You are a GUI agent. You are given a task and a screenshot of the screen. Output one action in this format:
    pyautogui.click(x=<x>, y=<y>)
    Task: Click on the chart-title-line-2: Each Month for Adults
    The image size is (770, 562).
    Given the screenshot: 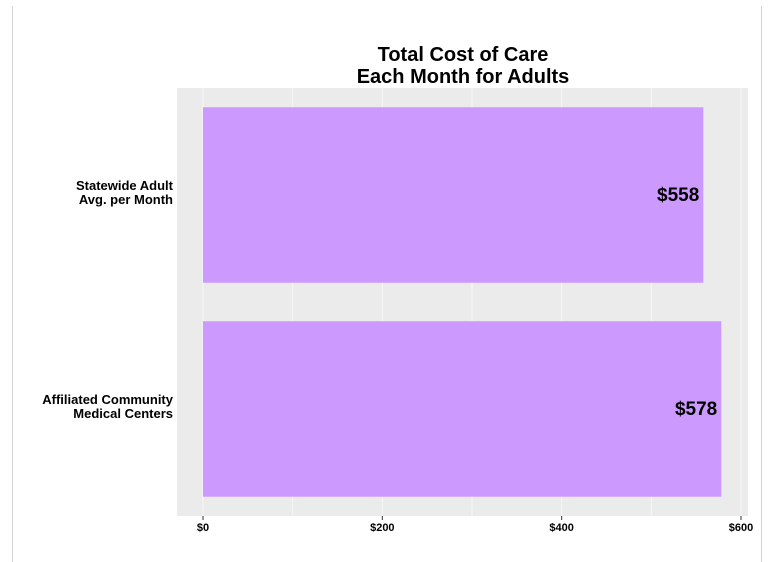 What is the action you would take?
    pyautogui.click(x=463, y=77)
    